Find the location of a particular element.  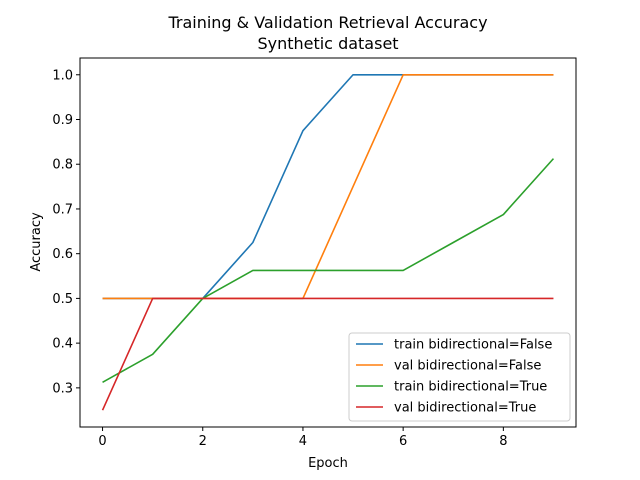

chart-subtitle: Synthetic dataset is located at coordinates (327, 43).